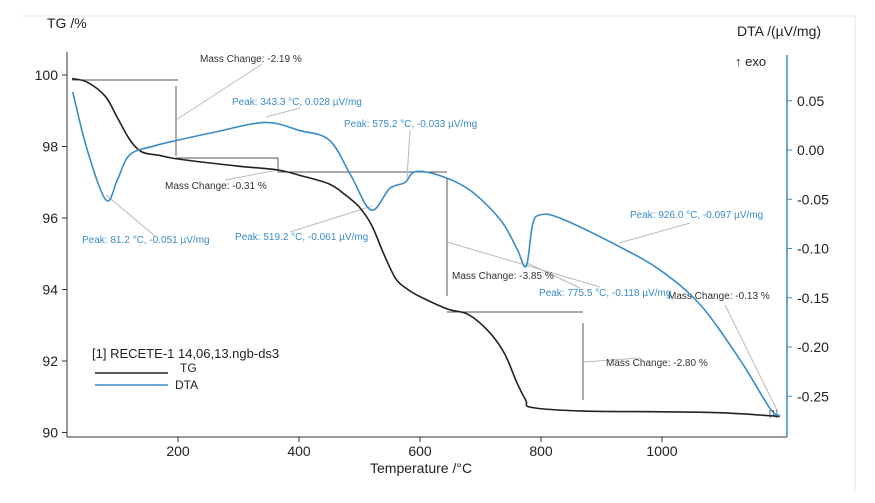  What do you see at coordinates (188, 368) in the screenshot?
I see `legend-tg-label: TG` at bounding box center [188, 368].